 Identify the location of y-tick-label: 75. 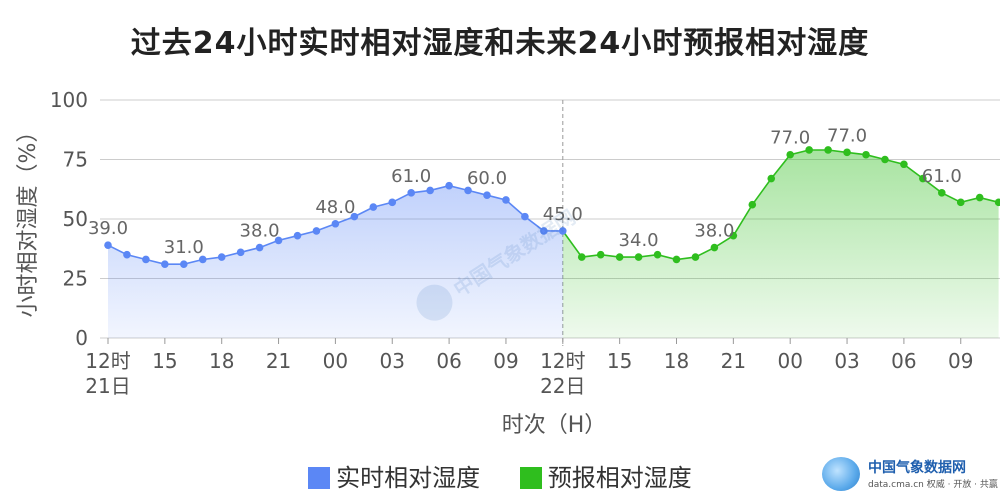
(75, 160).